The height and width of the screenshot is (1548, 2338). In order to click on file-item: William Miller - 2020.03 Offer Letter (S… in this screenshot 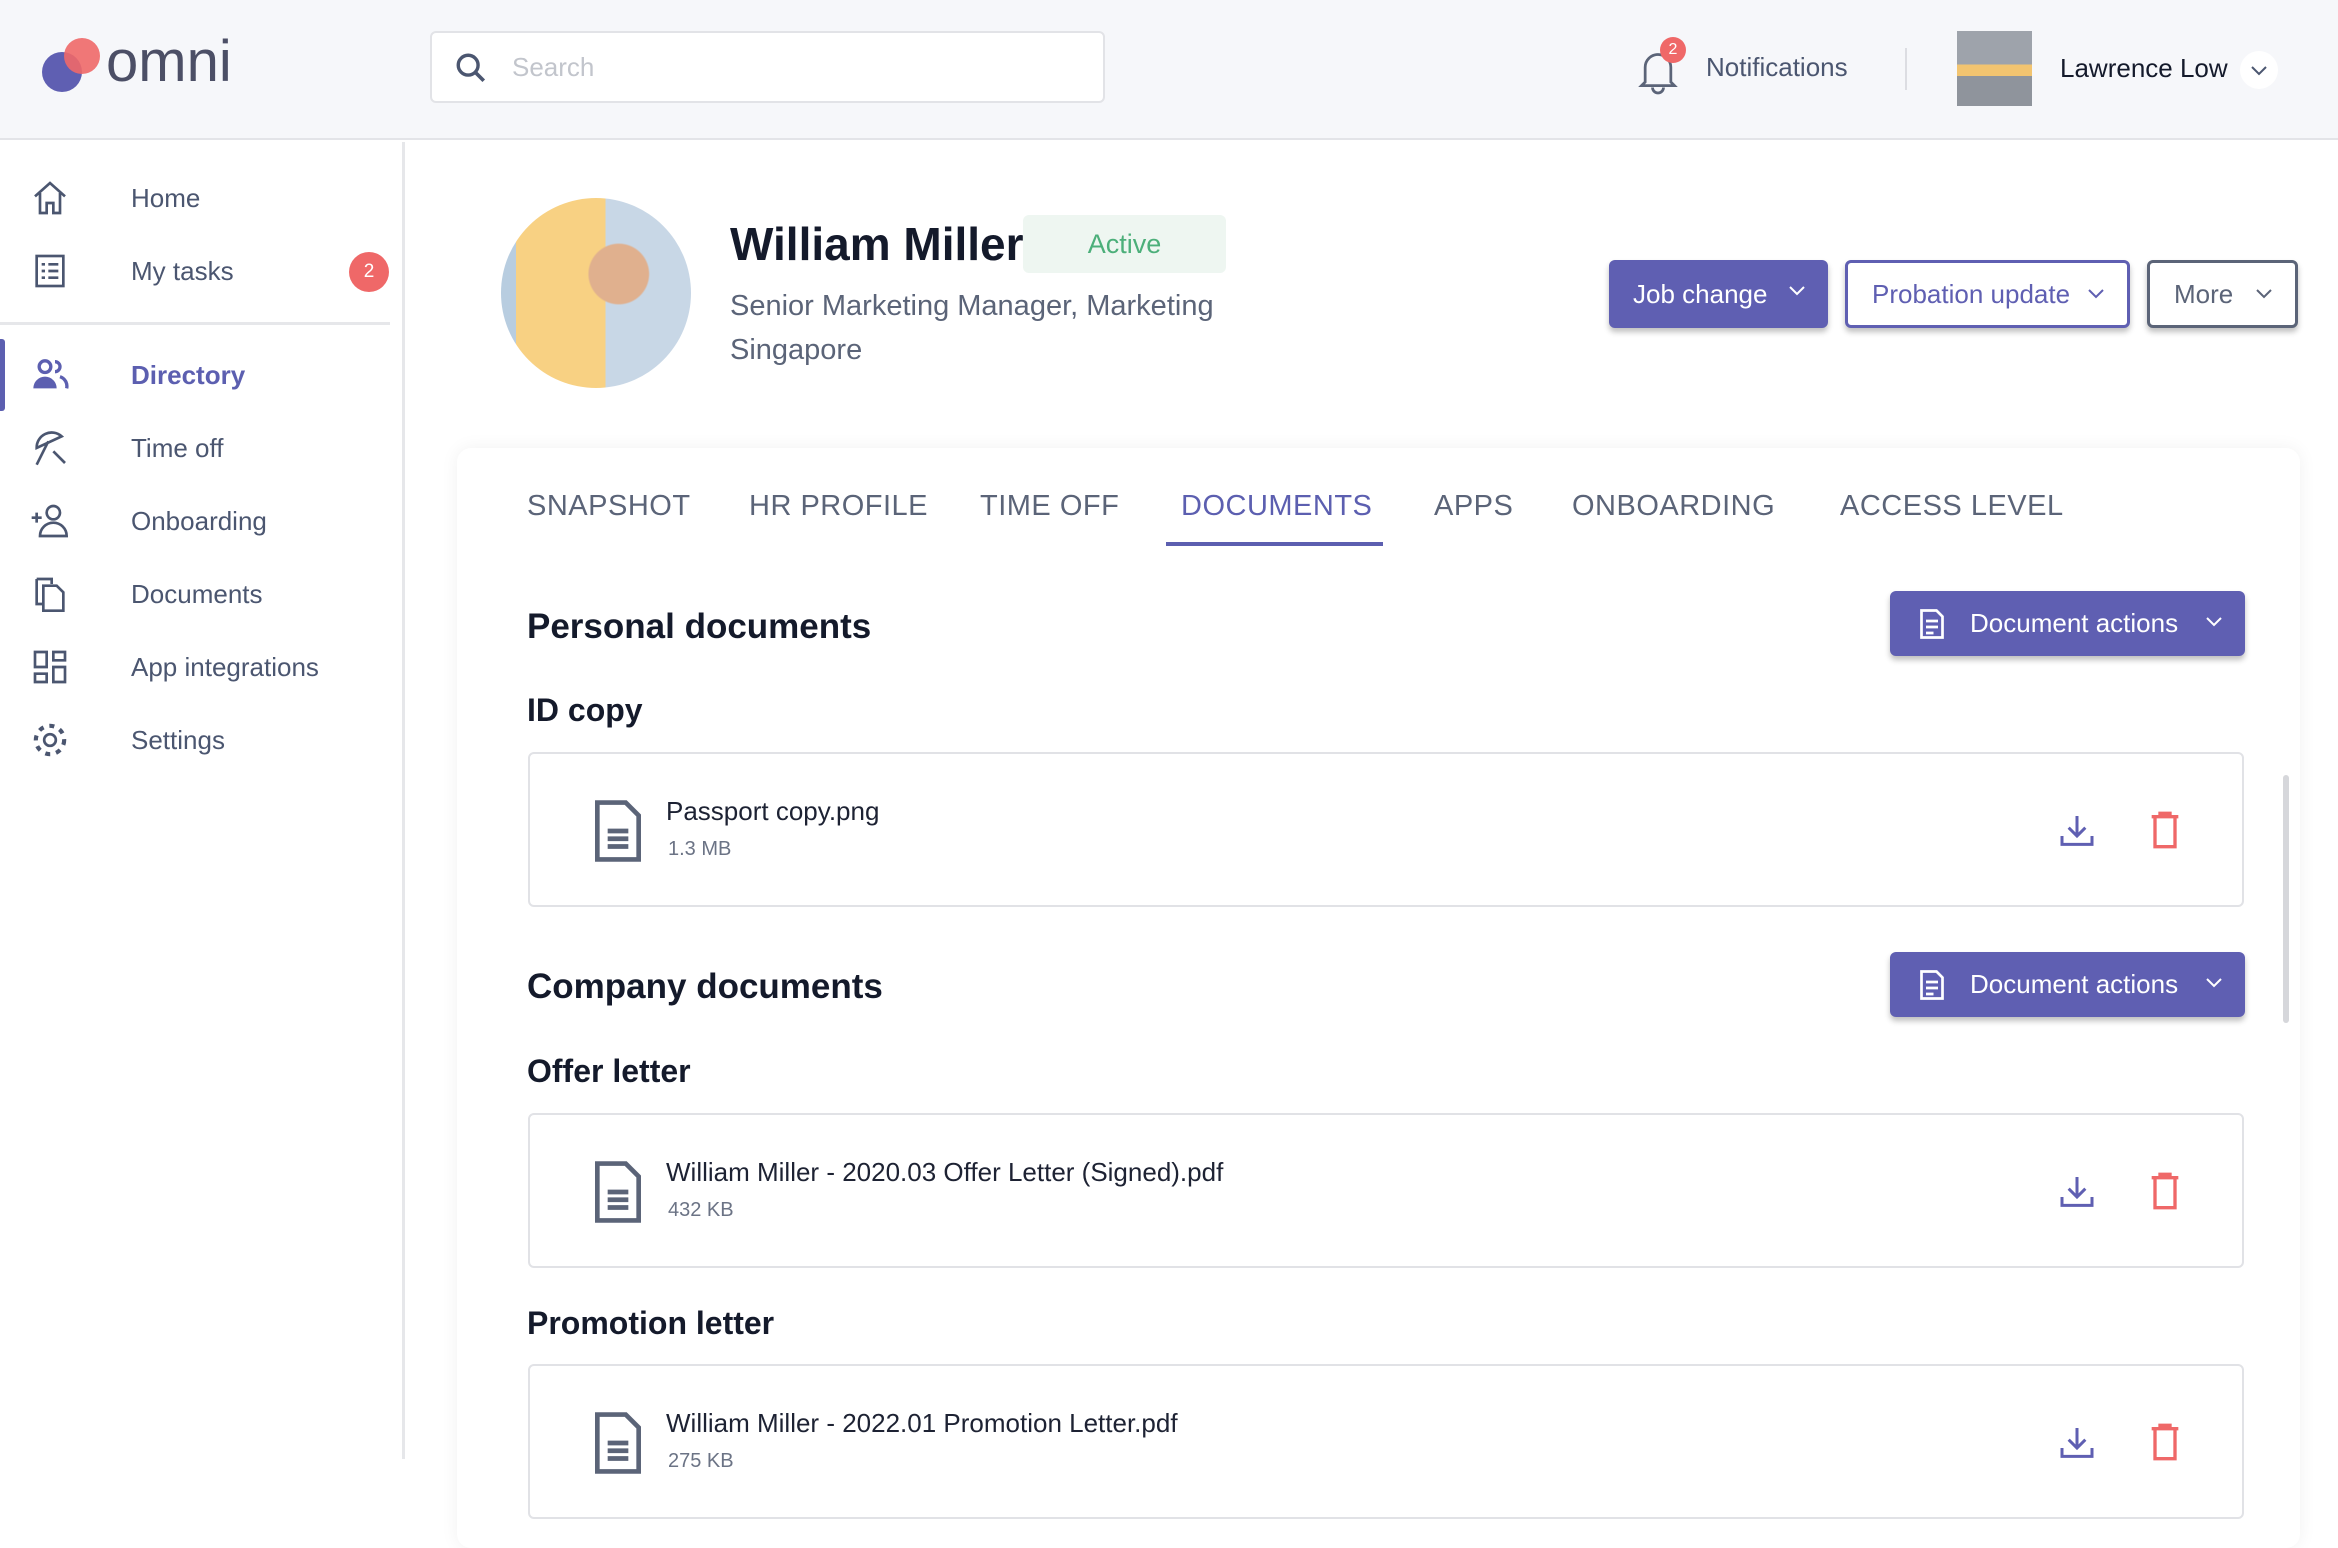, I will do `click(1386, 1190)`.